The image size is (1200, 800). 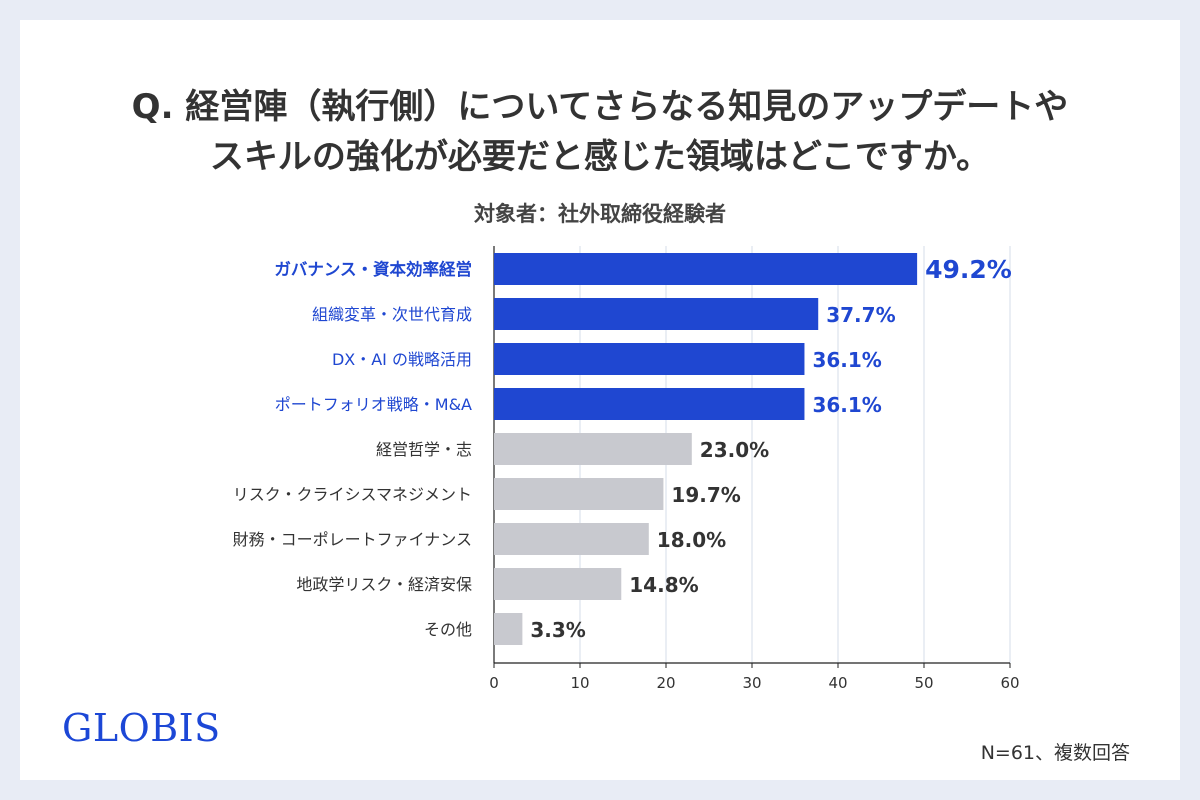 What do you see at coordinates (734, 450) in the screenshot?
I see `value-label: 23.0%` at bounding box center [734, 450].